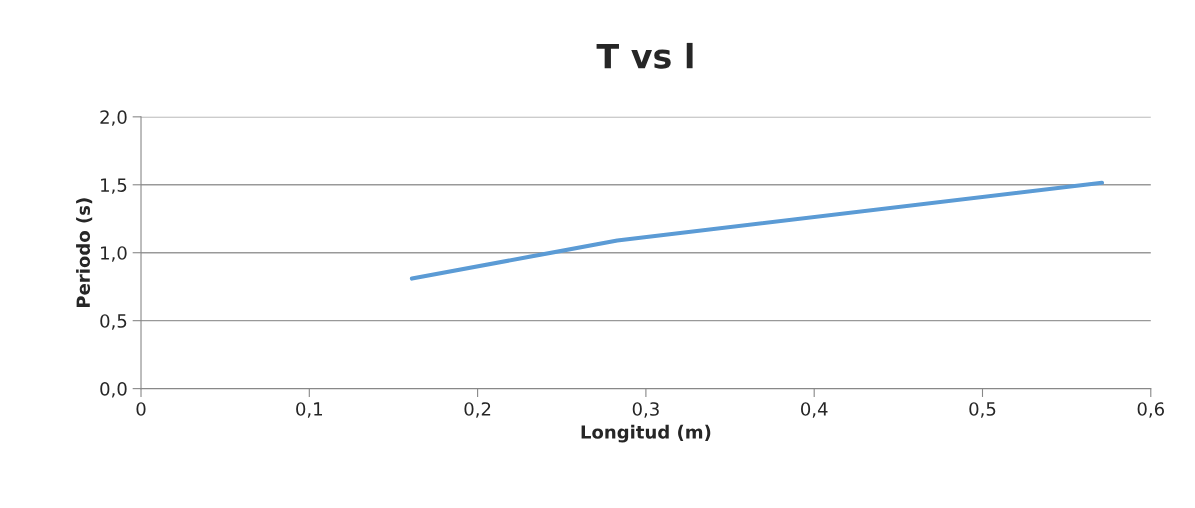  Describe the element at coordinates (84, 252) in the screenshot. I see `y-axis-title: Periodo (s)` at that location.